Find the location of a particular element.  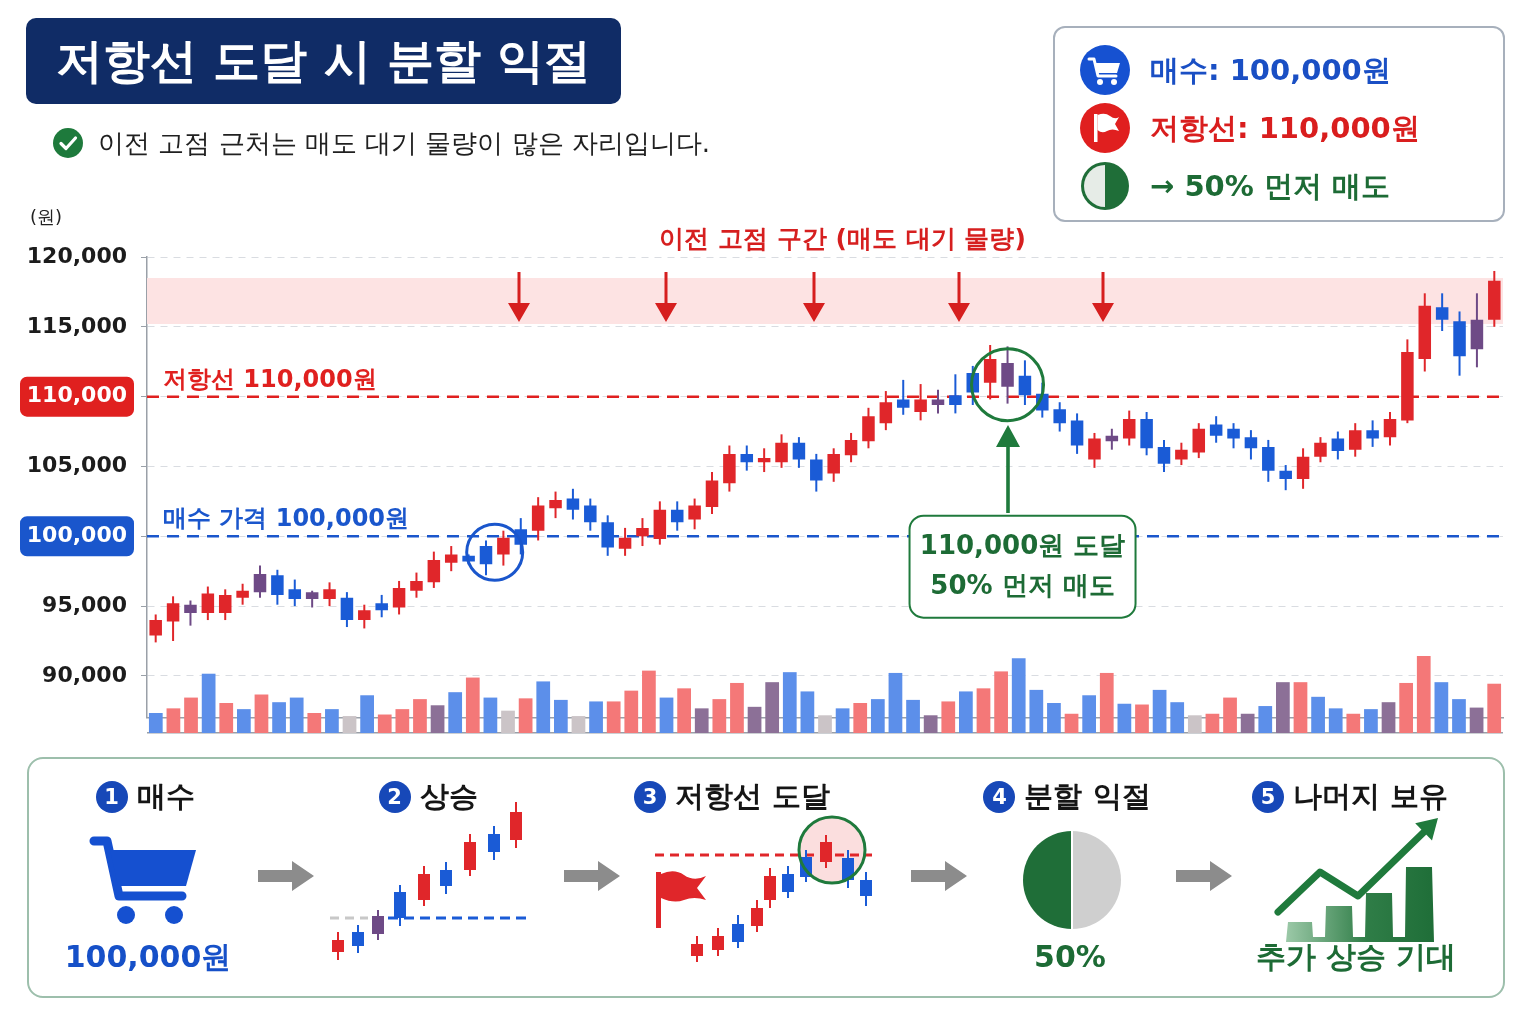

y-tick-label: 100,000 is located at coordinates (76, 534).